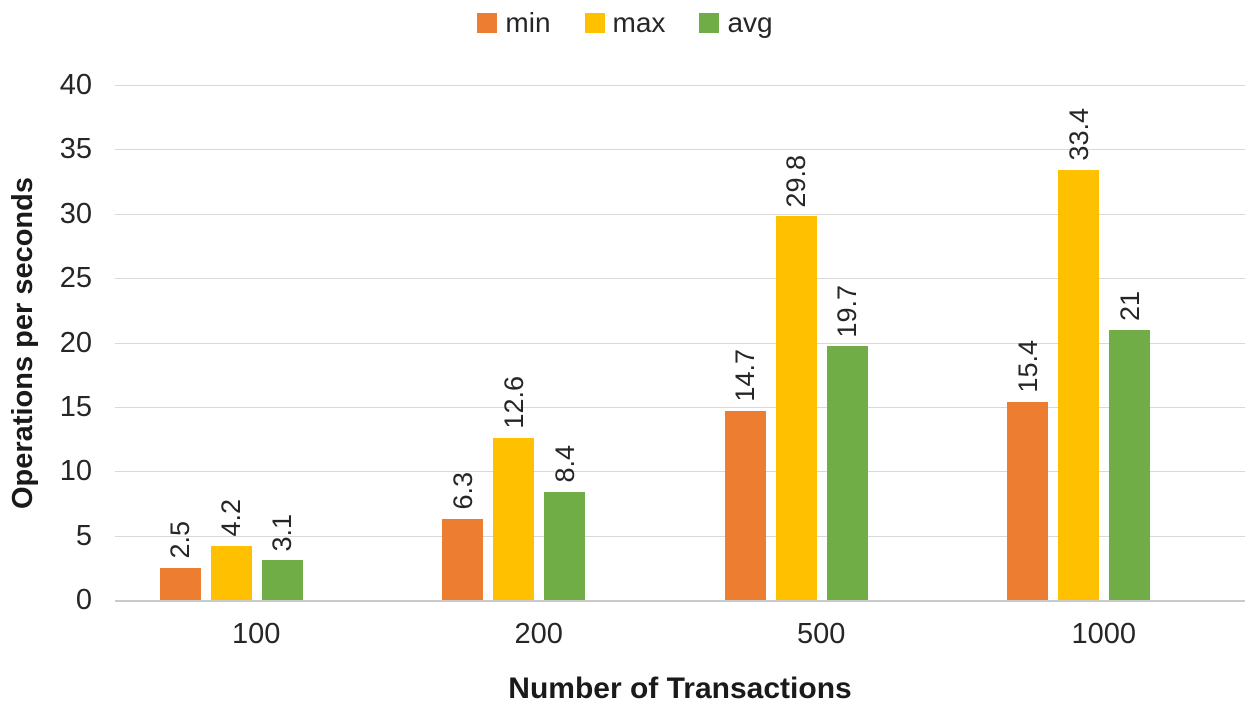 The width and height of the screenshot is (1250, 714). Describe the element at coordinates (256, 634) in the screenshot. I see `x-tick-label-100: 100` at that location.